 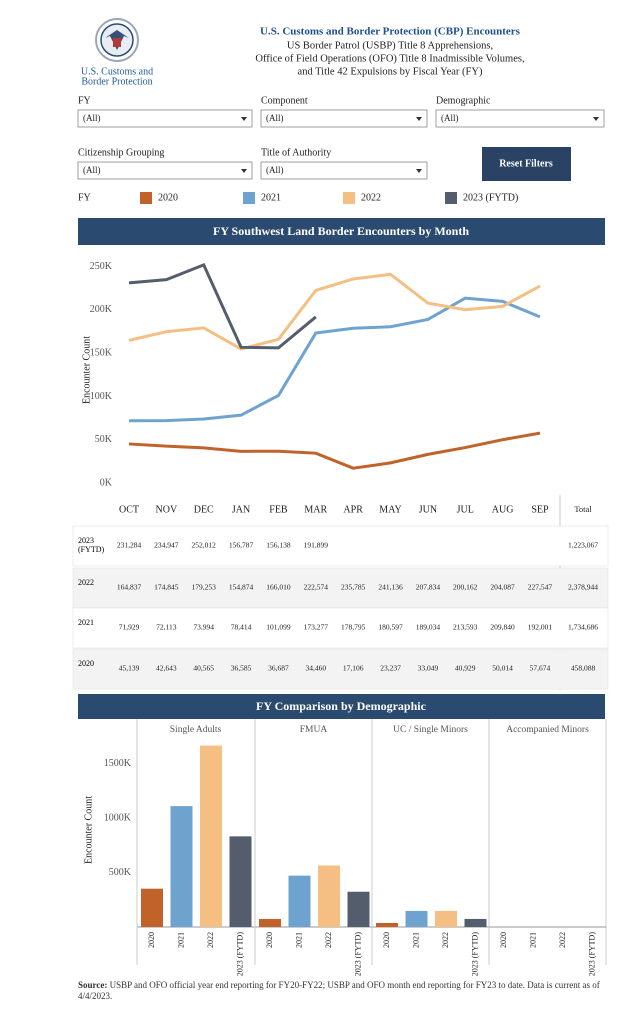 I want to click on table-total: 2,378,944, so click(x=583, y=587).